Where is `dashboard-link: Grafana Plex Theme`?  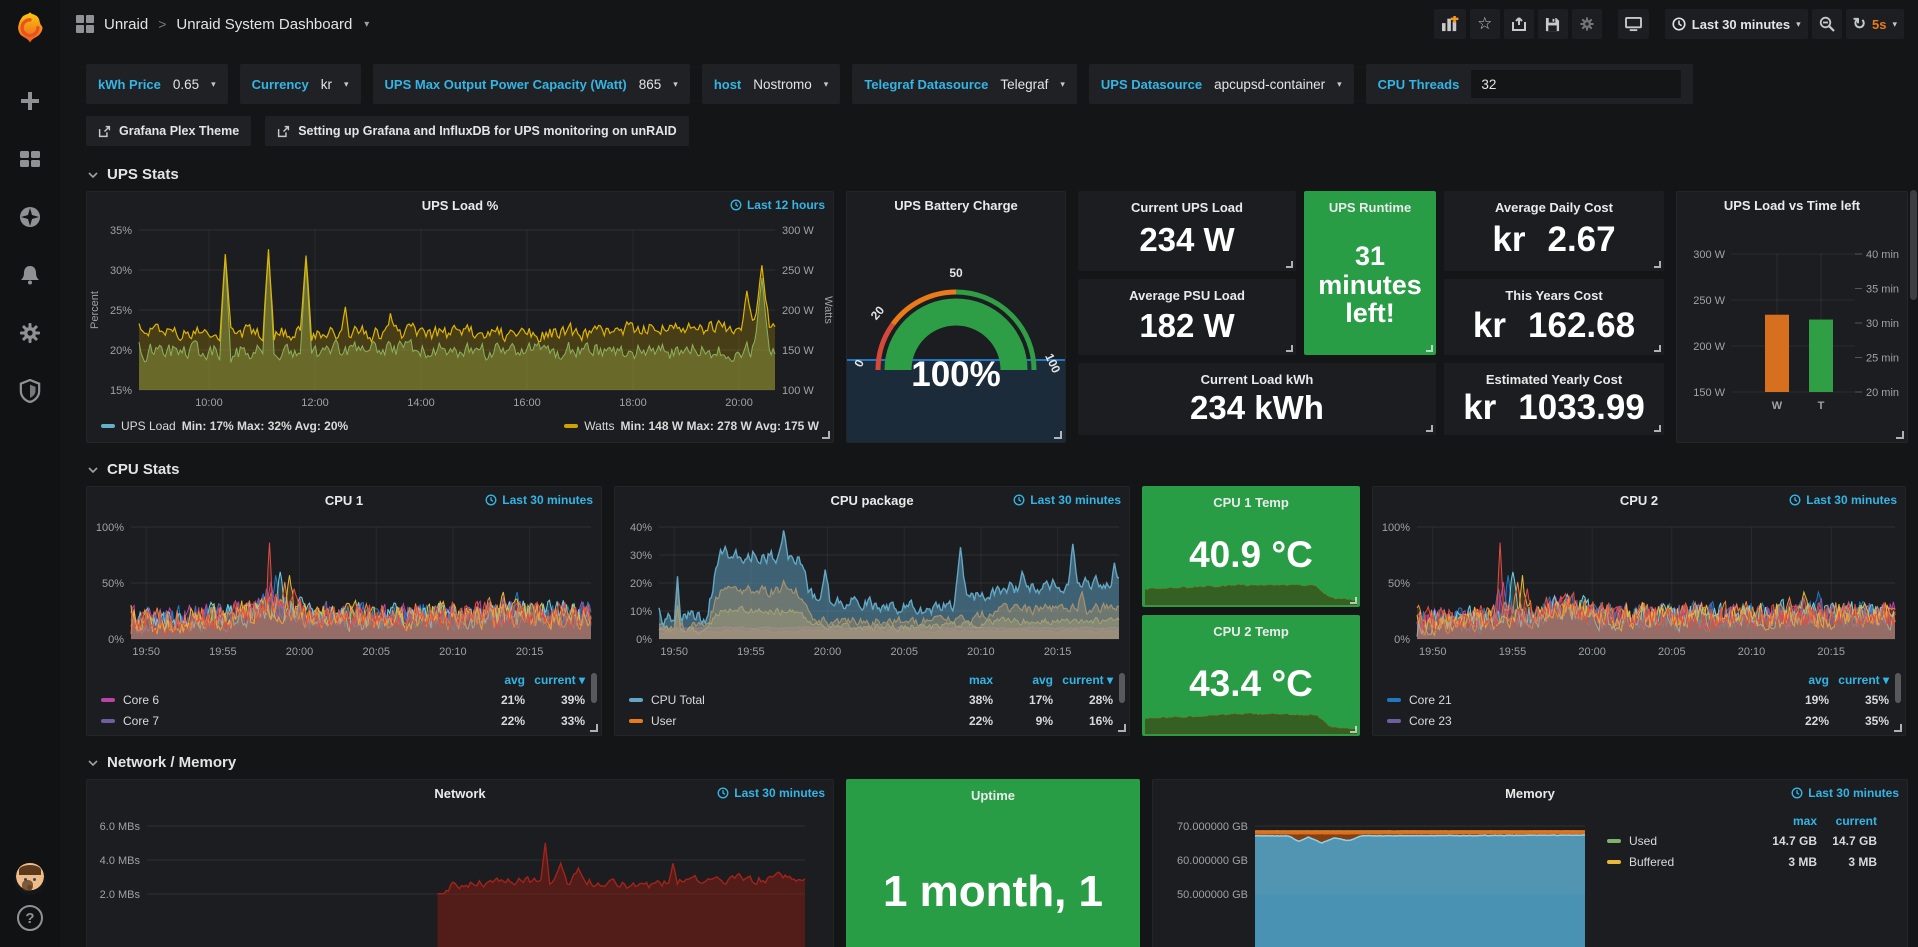
dashboard-link: Grafana Plex Theme is located at coordinates (169, 131).